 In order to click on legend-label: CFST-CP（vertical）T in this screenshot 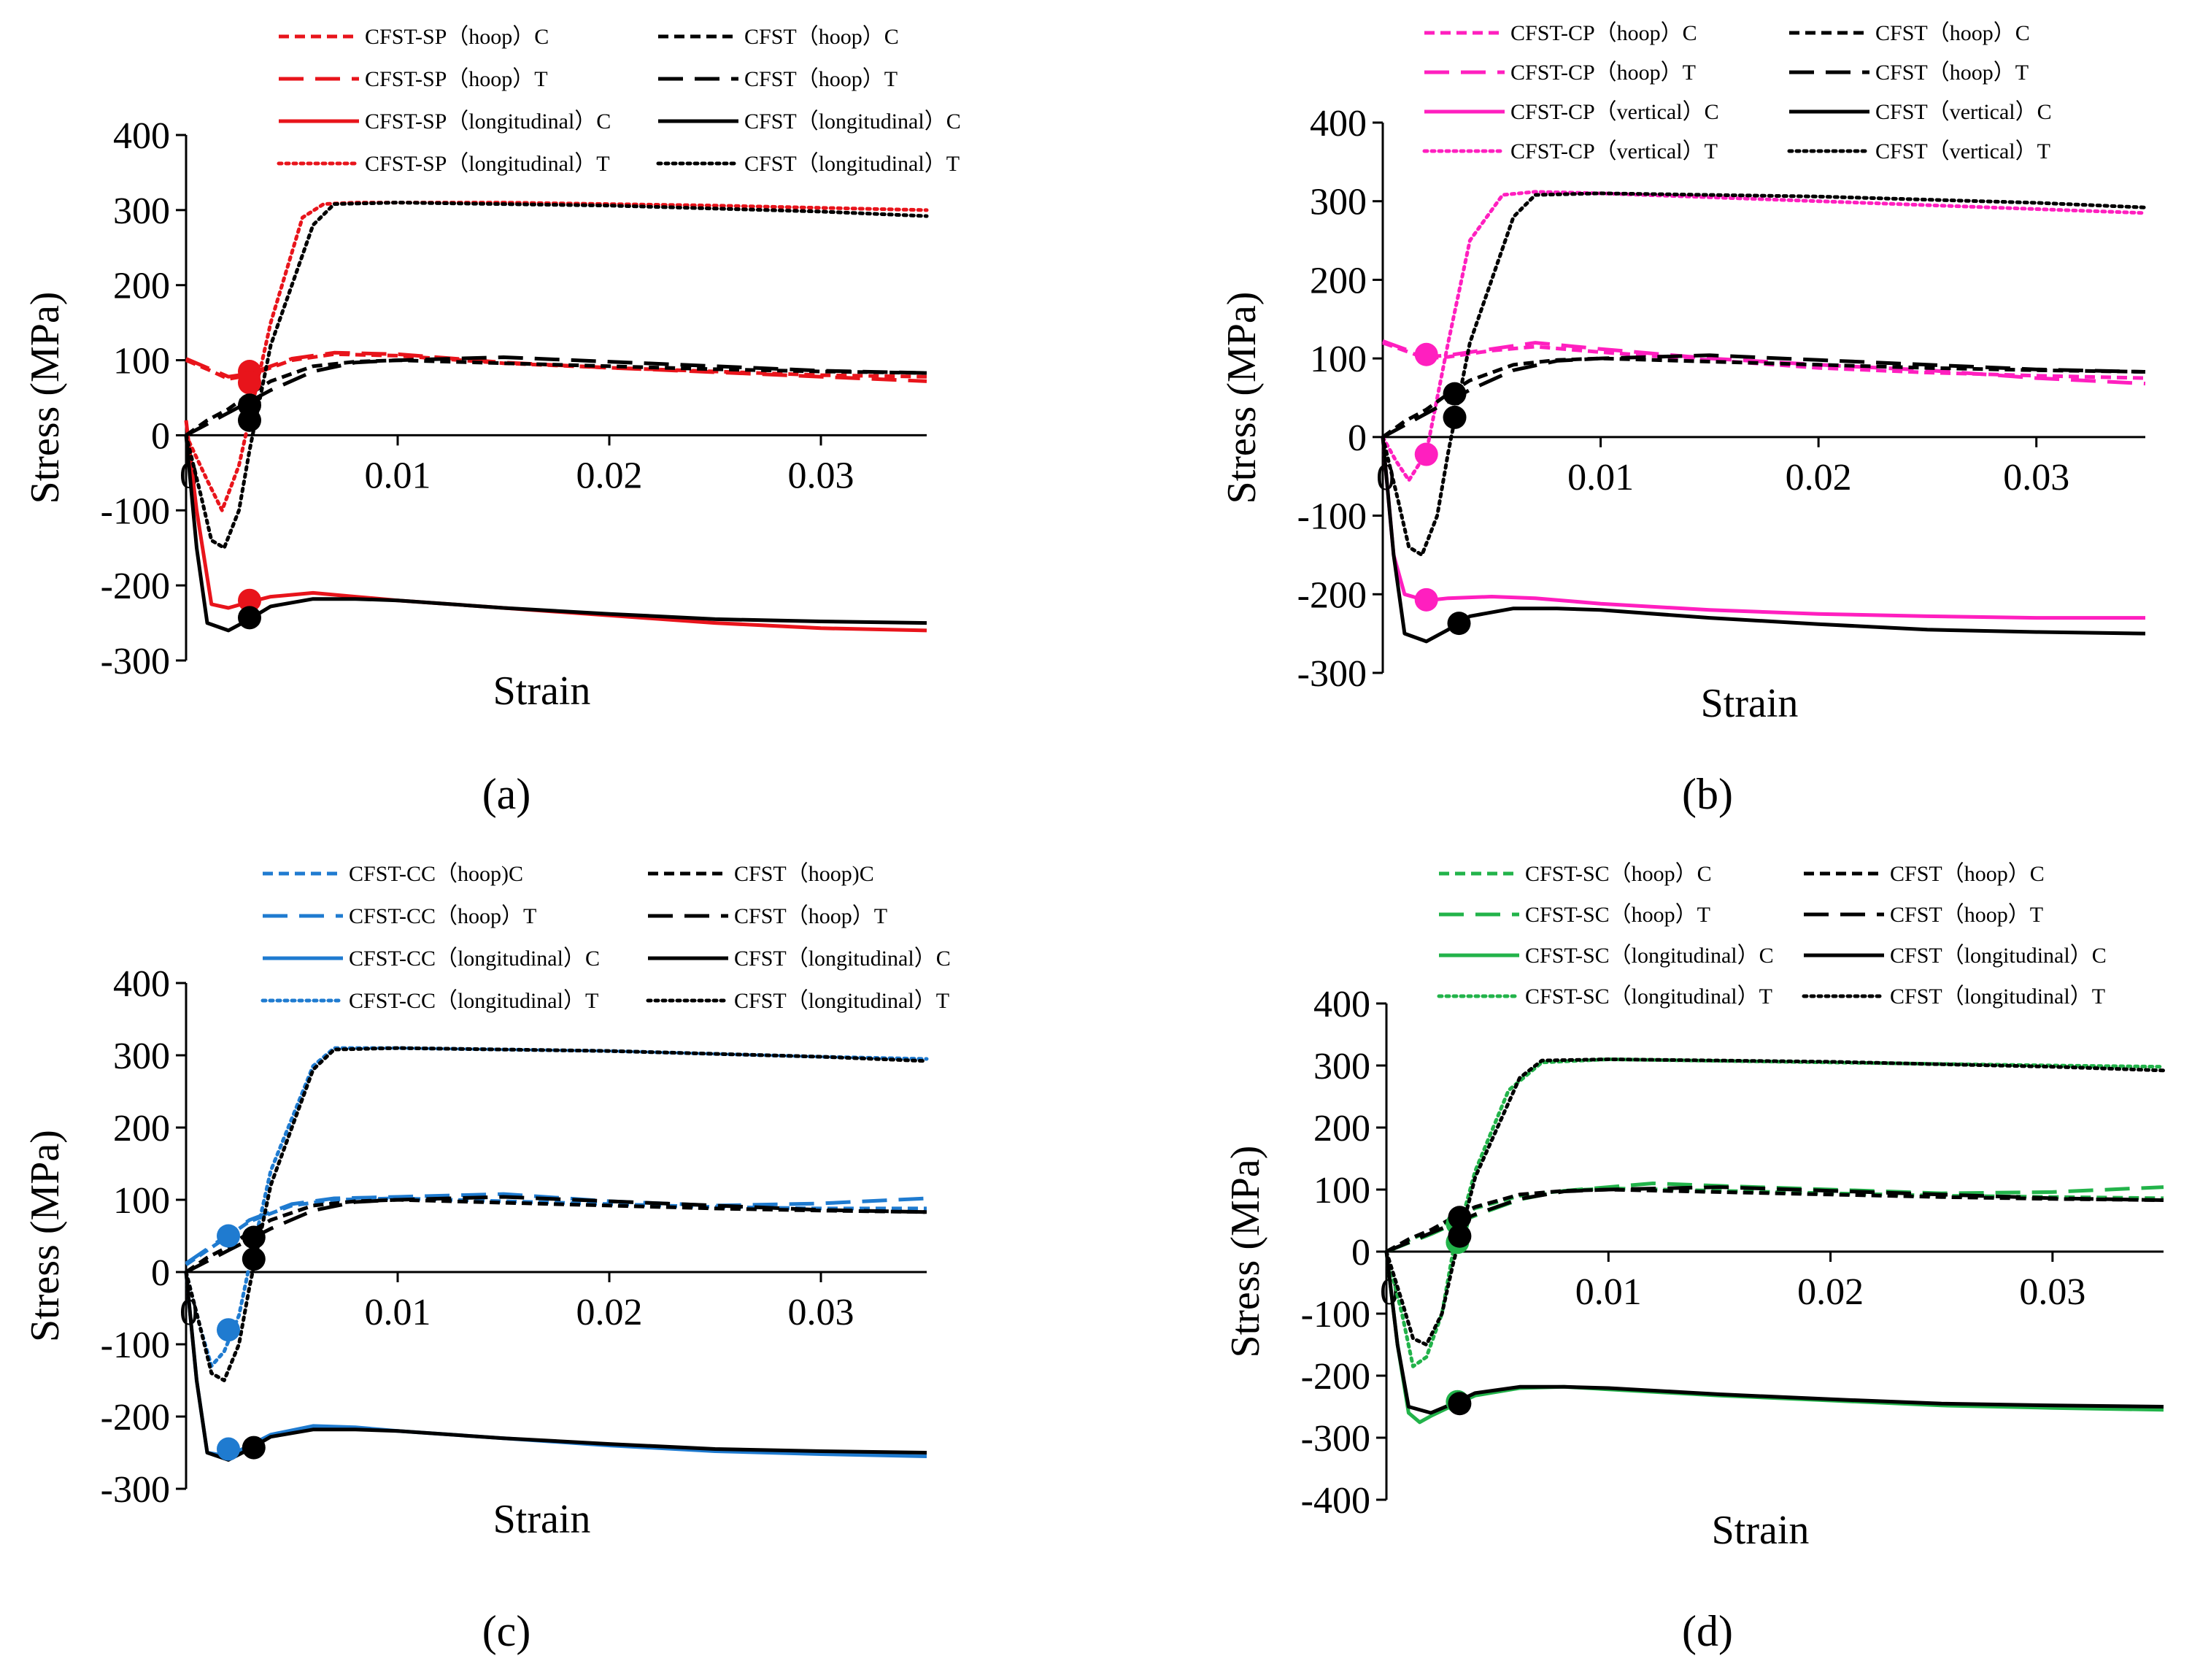, I will do `click(1614, 151)`.